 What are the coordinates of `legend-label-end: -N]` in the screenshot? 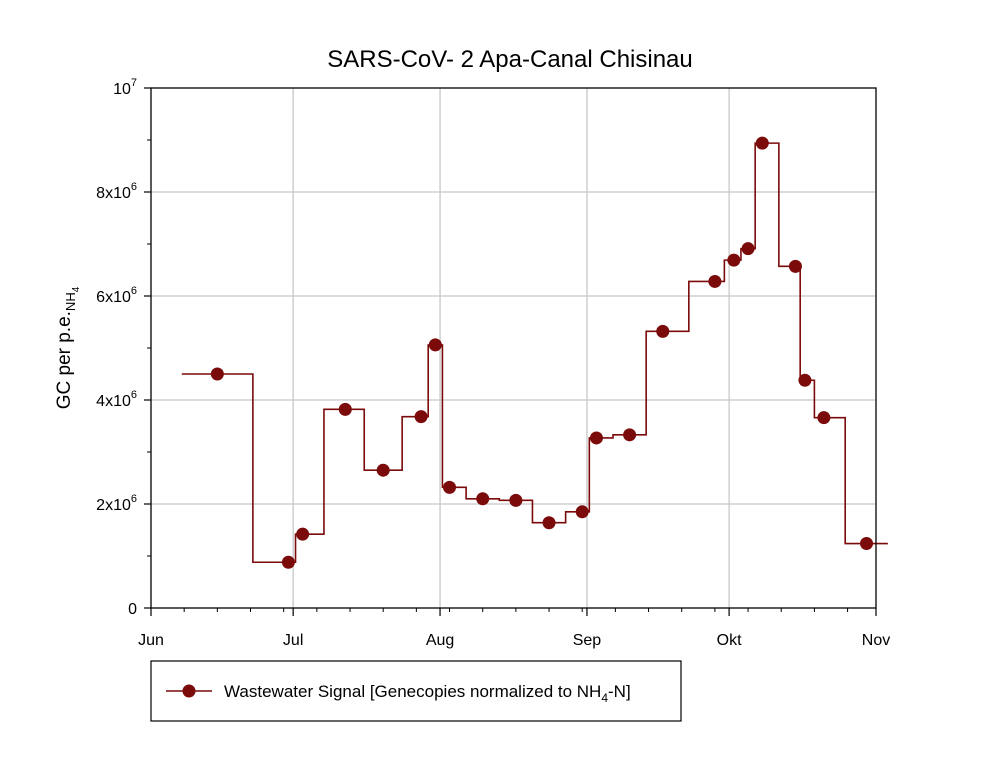 It's located at (619, 691).